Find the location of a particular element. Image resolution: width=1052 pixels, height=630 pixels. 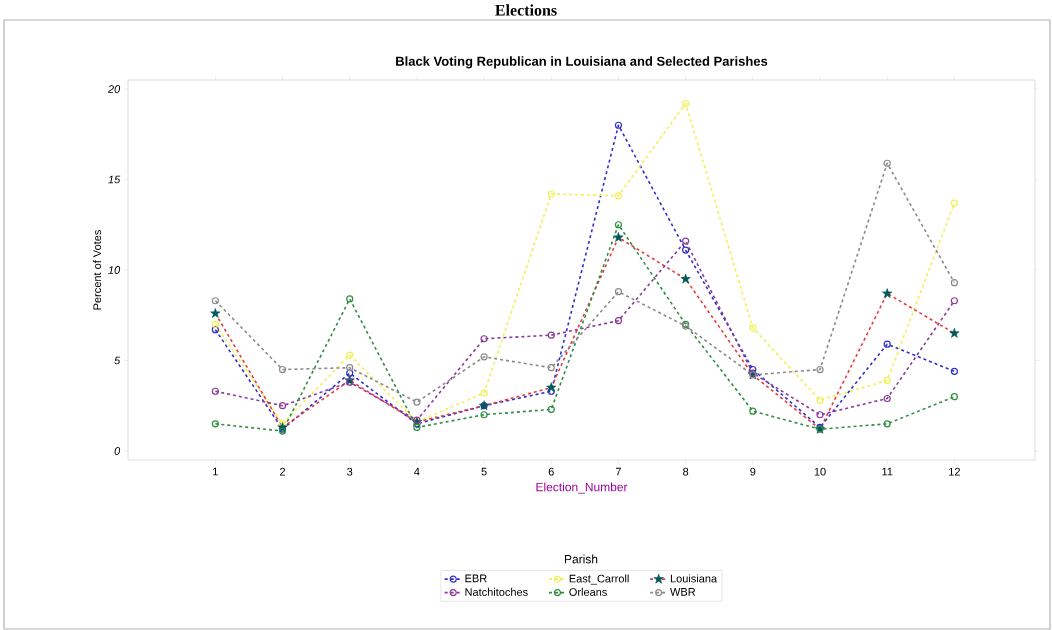

x-tick-label: 6 is located at coordinates (551, 471).